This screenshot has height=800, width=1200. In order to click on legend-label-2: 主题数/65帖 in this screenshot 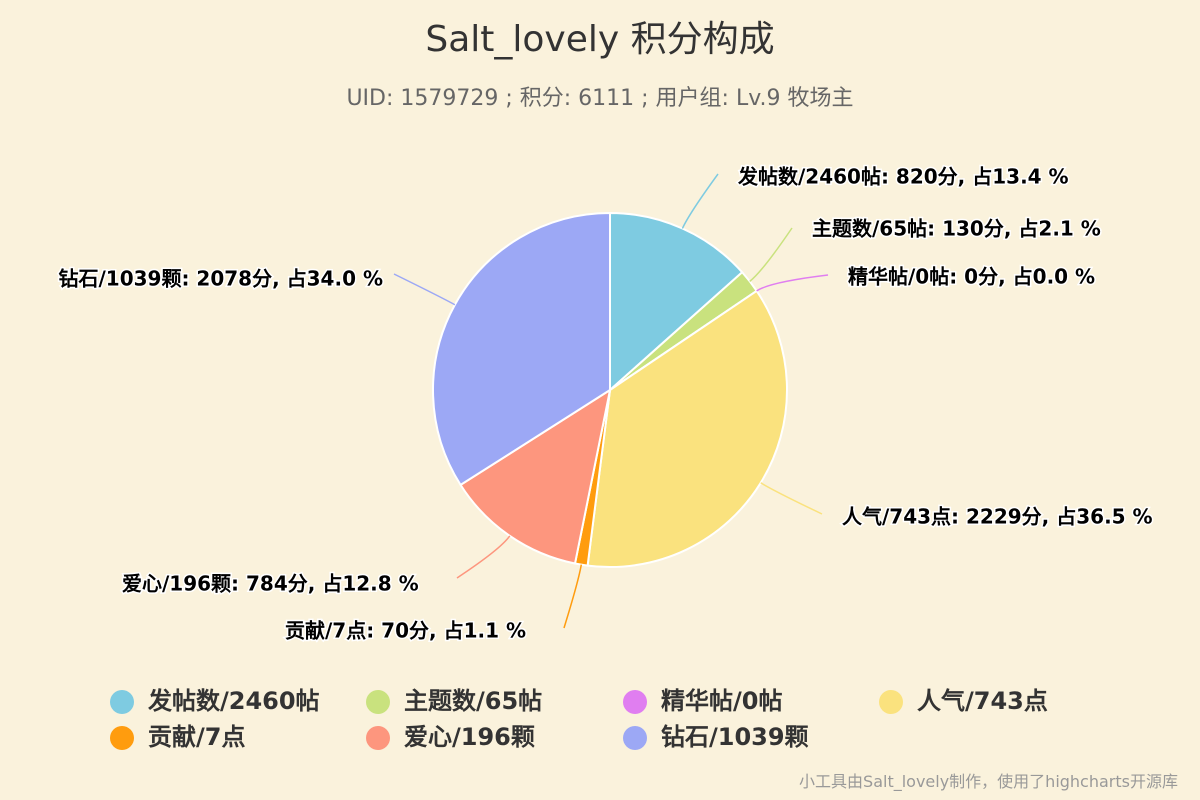, I will do `click(473, 701)`.